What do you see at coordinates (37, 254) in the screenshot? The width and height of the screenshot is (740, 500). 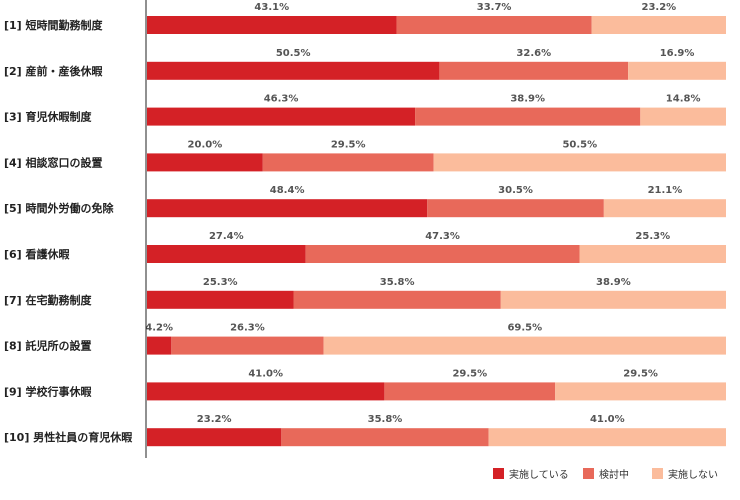 I see `category-label: [6] 看護休暇` at bounding box center [37, 254].